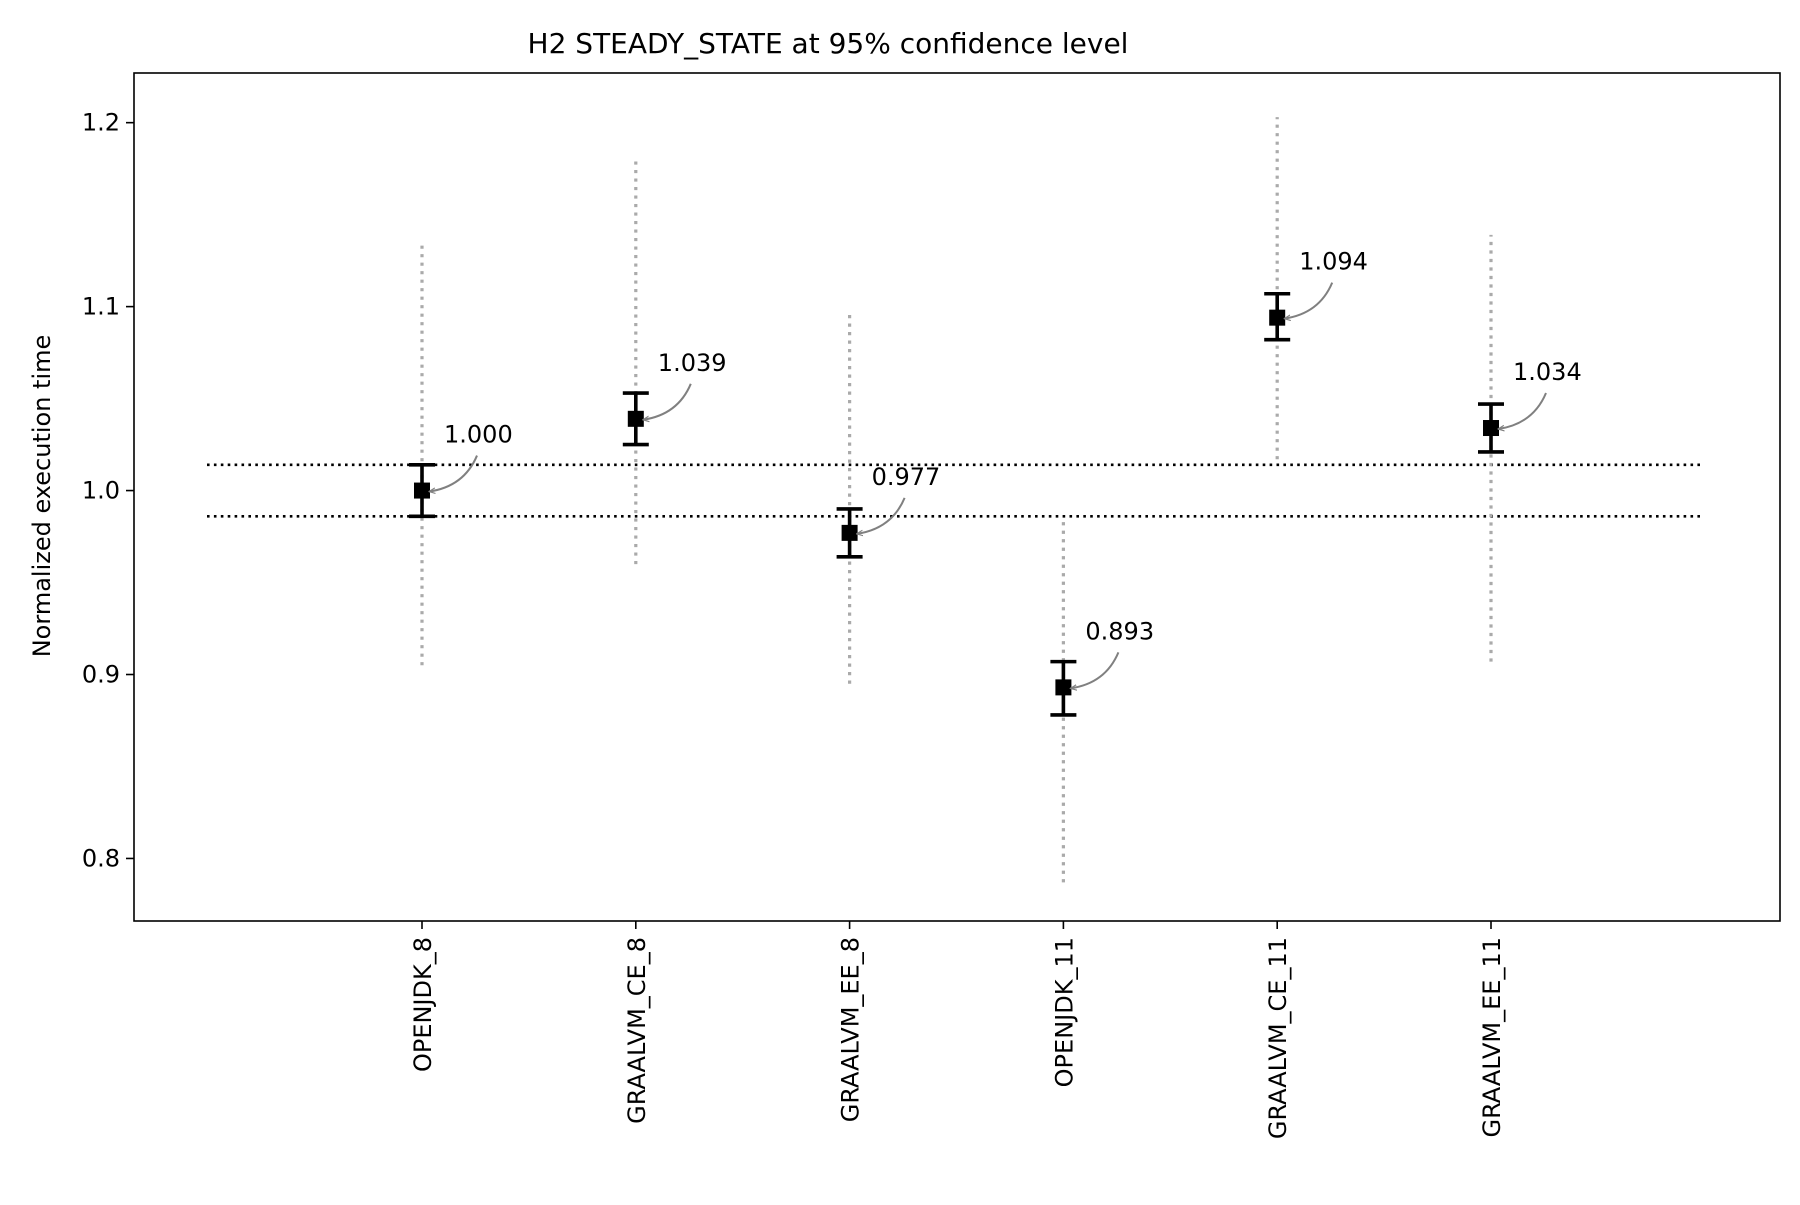 The image size is (1800, 1205). I want to click on data-label: 0.977, so click(906, 477).